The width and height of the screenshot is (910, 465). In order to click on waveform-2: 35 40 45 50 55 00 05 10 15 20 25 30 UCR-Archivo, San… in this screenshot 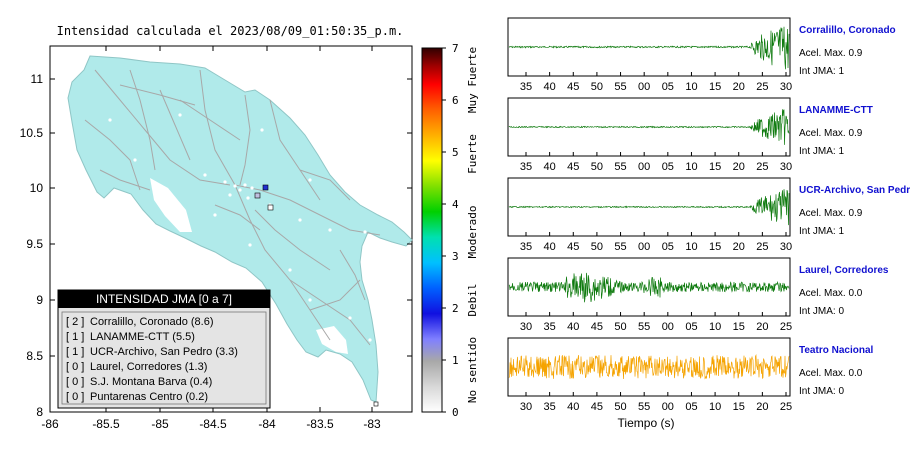, I will do `click(708, 215)`.